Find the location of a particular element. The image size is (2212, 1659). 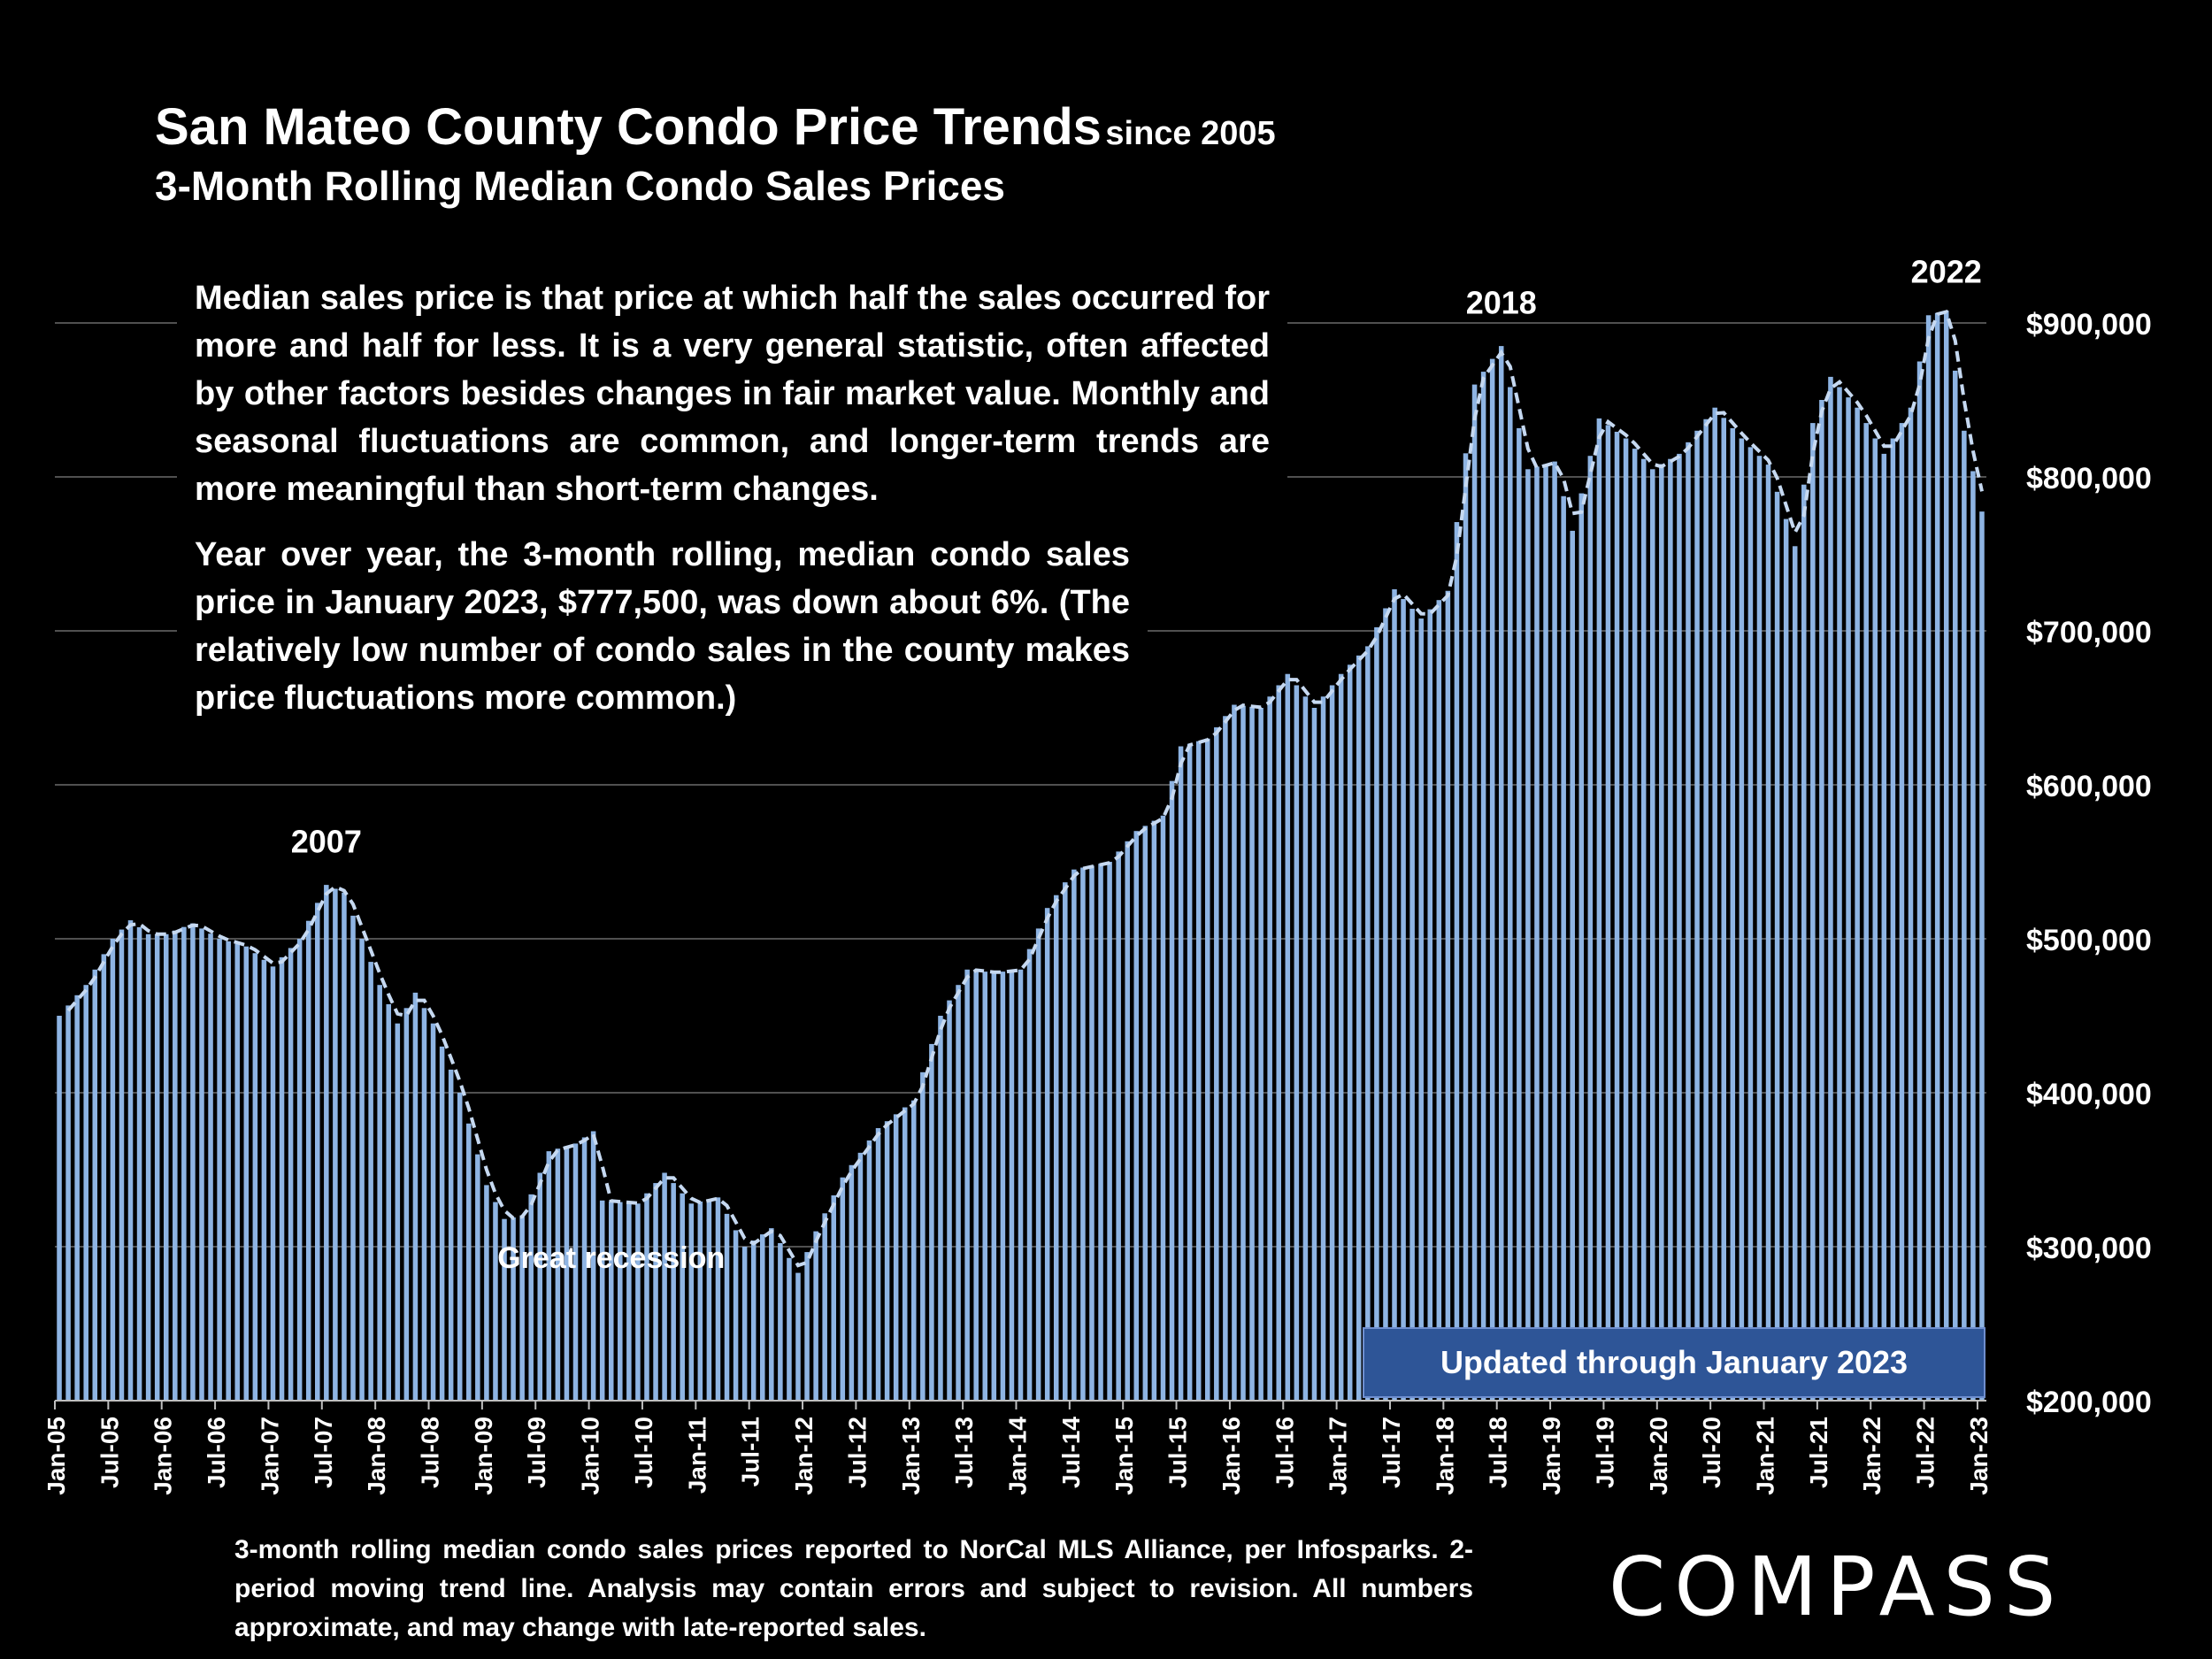

y-tick-label: $700,000 is located at coordinates (2089, 633).